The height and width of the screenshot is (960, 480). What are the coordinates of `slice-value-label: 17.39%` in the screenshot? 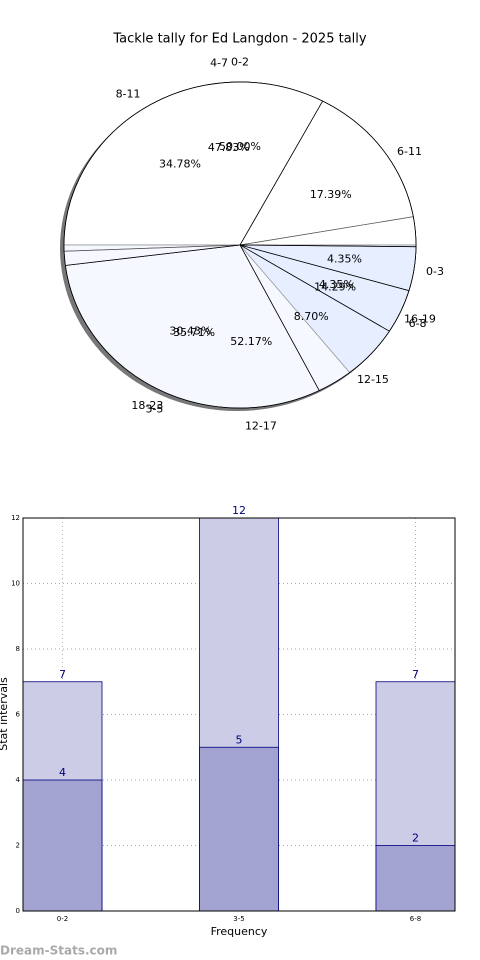 It's located at (331, 194).